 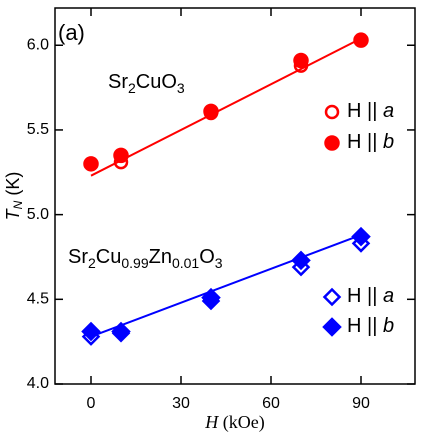 What do you see at coordinates (145, 258) in the screenshot?
I see `annotation: Sr2Cu0.99Zn0.01O3` at bounding box center [145, 258].